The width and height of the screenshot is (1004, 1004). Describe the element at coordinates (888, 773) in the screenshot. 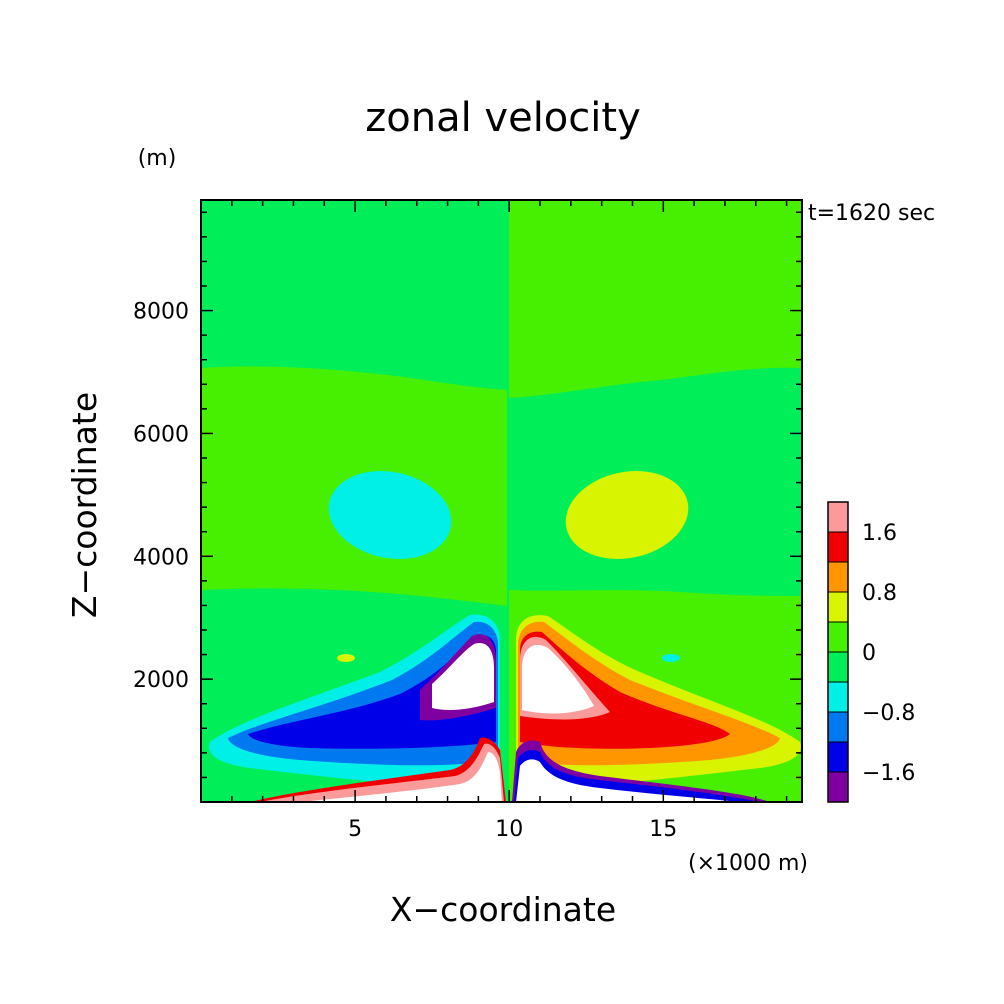

I see `colorbar-tick-label: −1.6` at that location.